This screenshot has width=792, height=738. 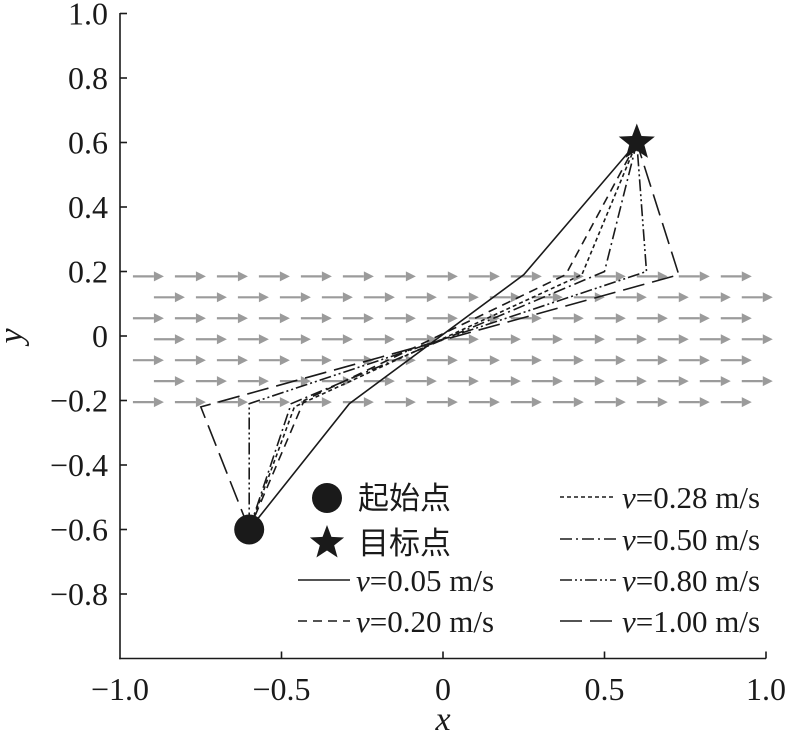 I want to click on legend-entry-series-5: v=0.80 m/s, so click(x=660, y=580).